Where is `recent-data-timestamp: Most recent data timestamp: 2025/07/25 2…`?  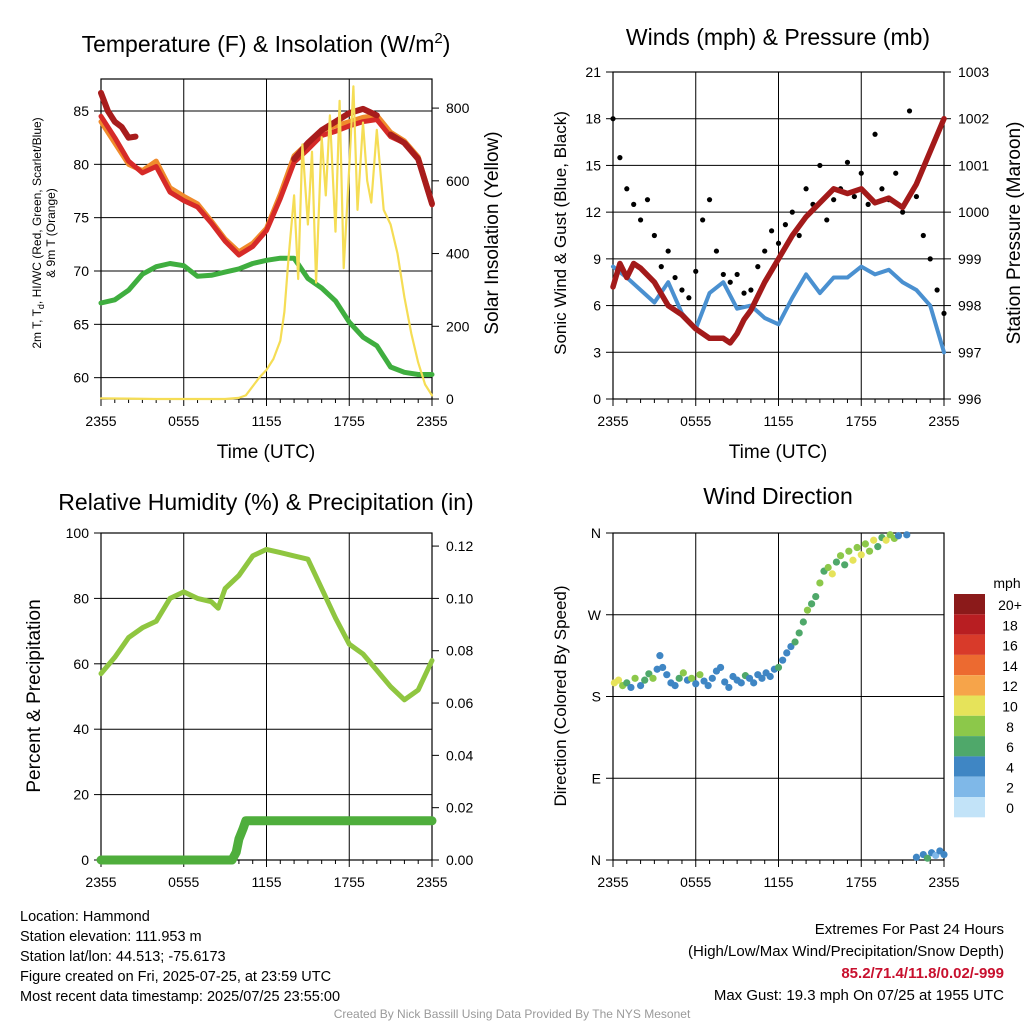 recent-data-timestamp: Most recent data timestamp: 2025/07/25 2… is located at coordinates (180, 997).